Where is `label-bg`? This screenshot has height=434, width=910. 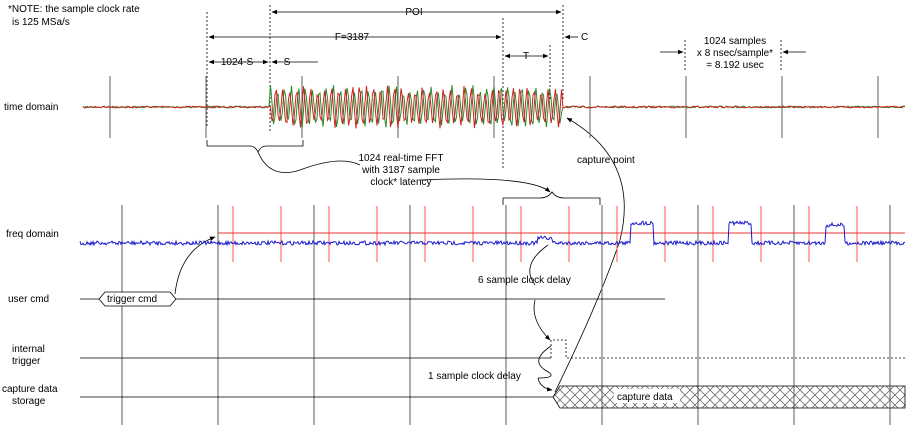 label-bg is located at coordinates (647, 396).